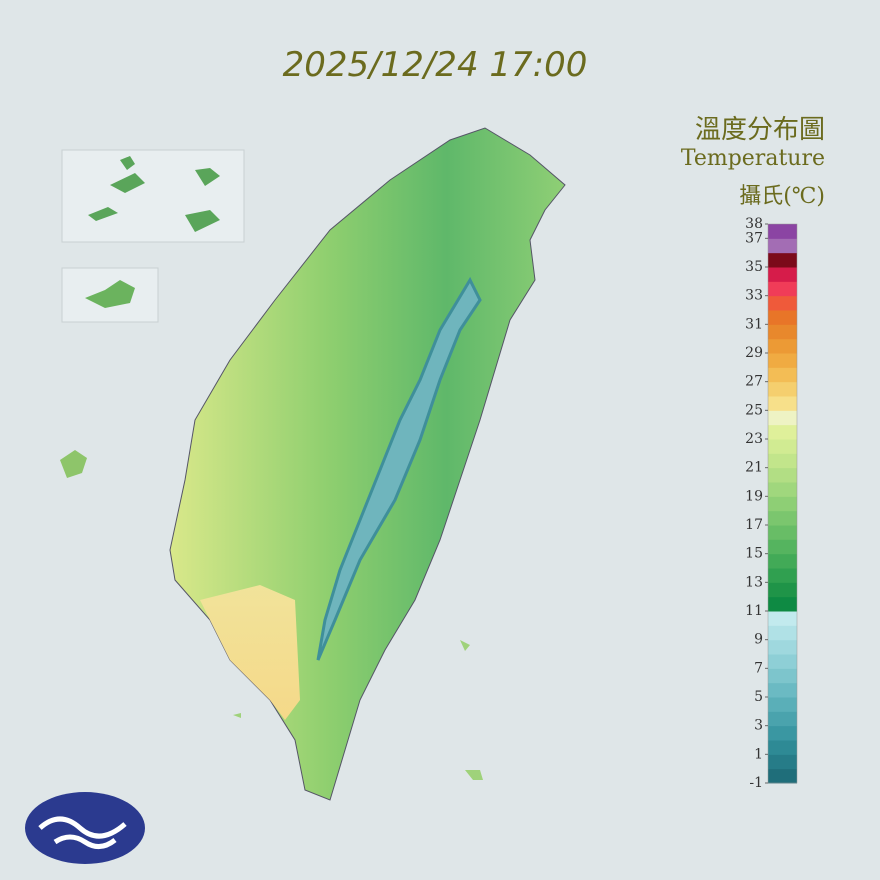 The width and height of the screenshot is (880, 880). I want to click on map-title: 2025/12/24 17:00, so click(435, 65).